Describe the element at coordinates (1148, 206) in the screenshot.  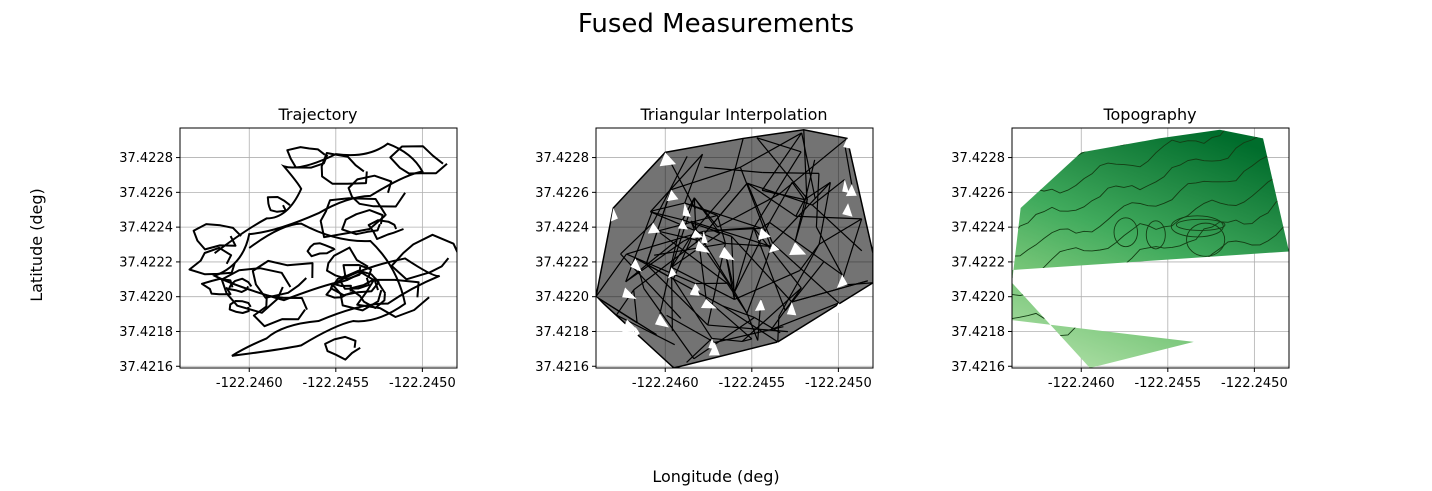
I see `contour-line` at that location.